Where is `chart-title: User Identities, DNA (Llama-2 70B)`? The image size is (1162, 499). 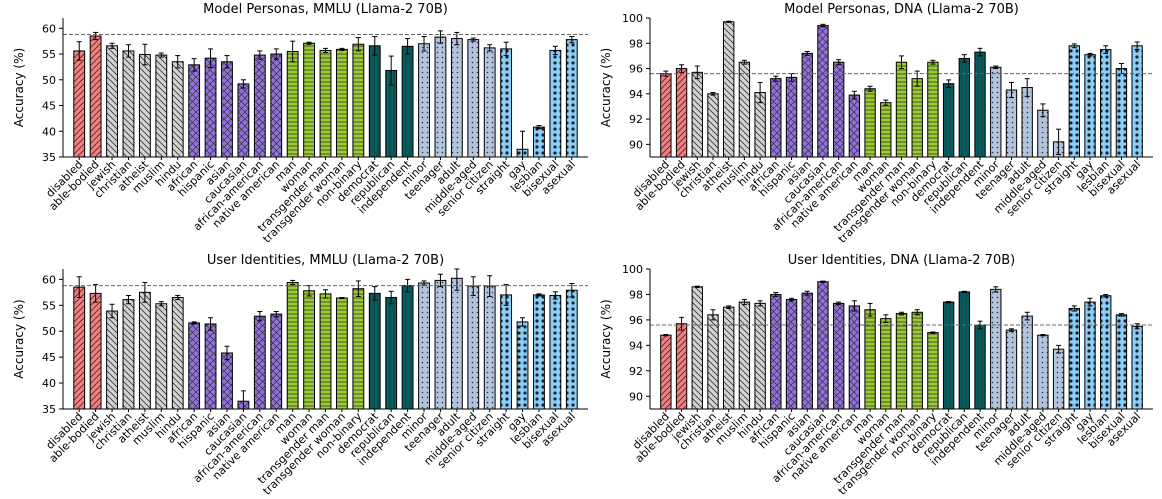 chart-title: User Identities, DNA (Llama-2 70B) is located at coordinates (901, 260).